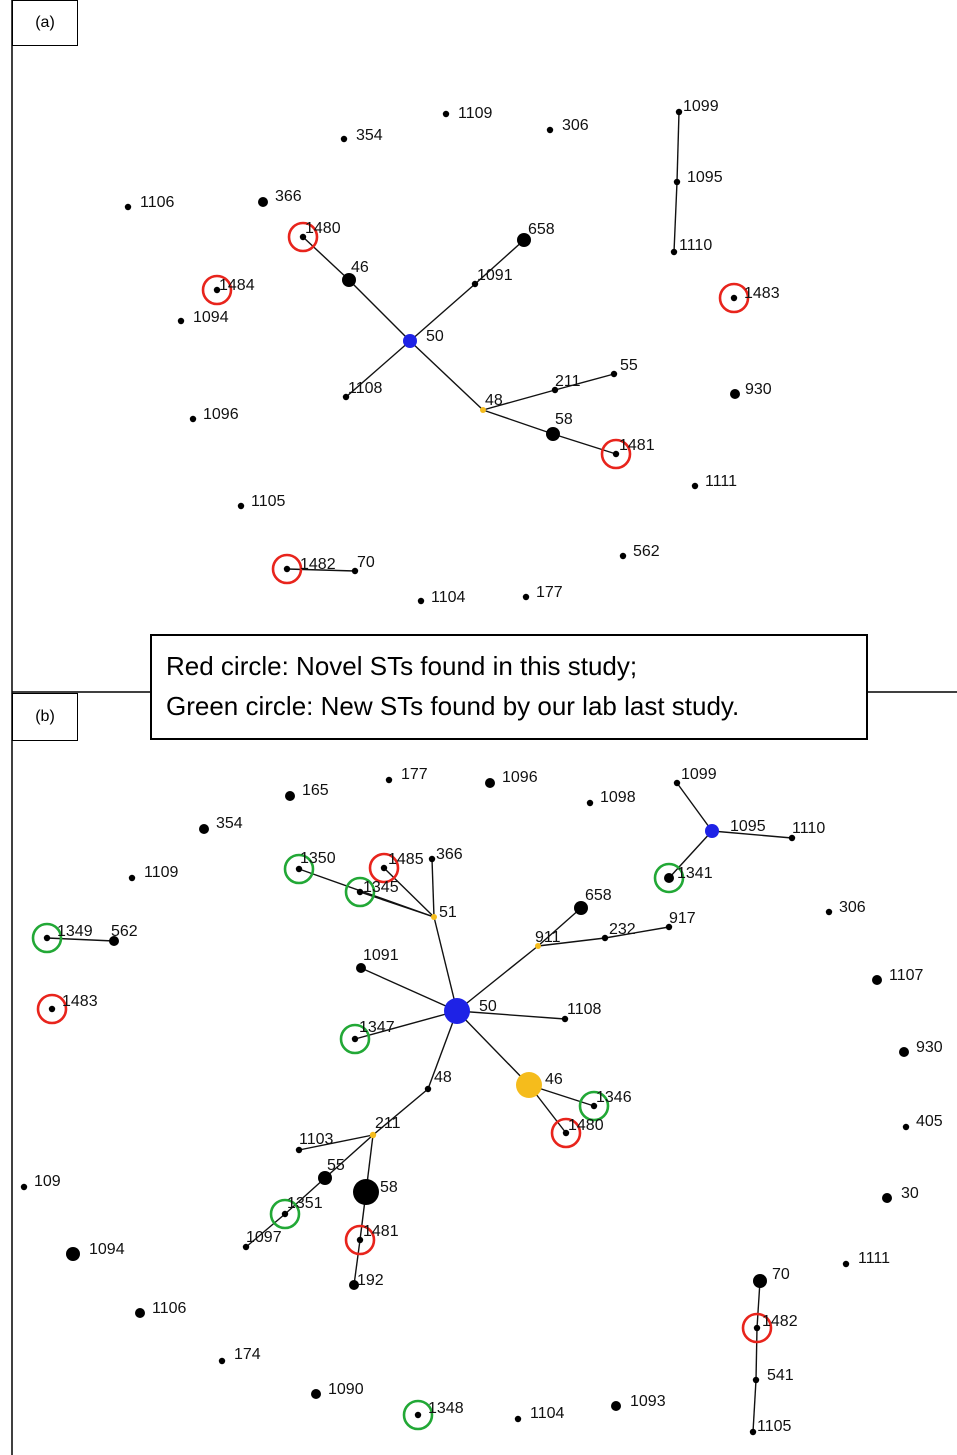 The height and width of the screenshot is (1455, 957). I want to click on node-label-b-48: 48, so click(443, 1077).